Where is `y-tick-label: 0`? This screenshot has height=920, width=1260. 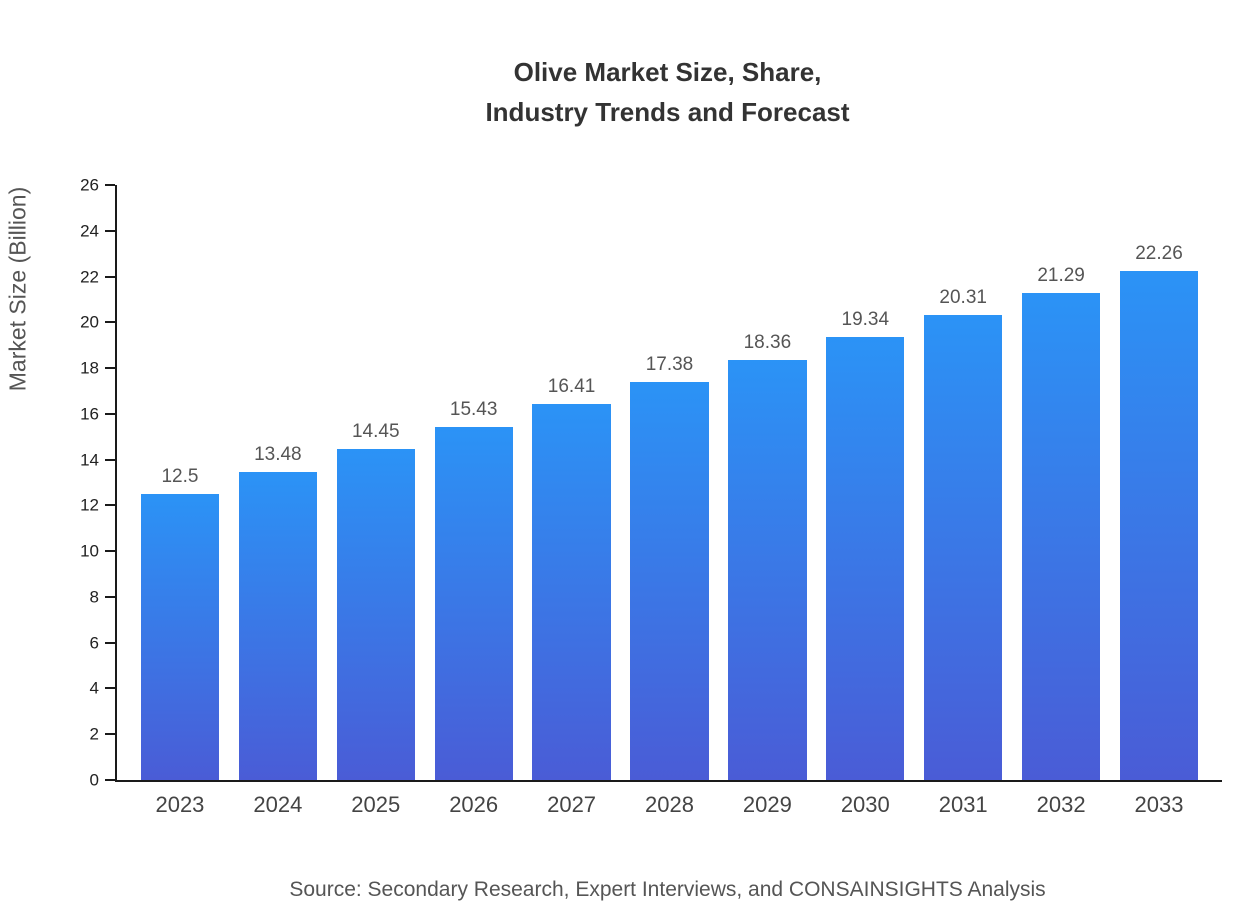 y-tick-label: 0 is located at coordinates (94, 780).